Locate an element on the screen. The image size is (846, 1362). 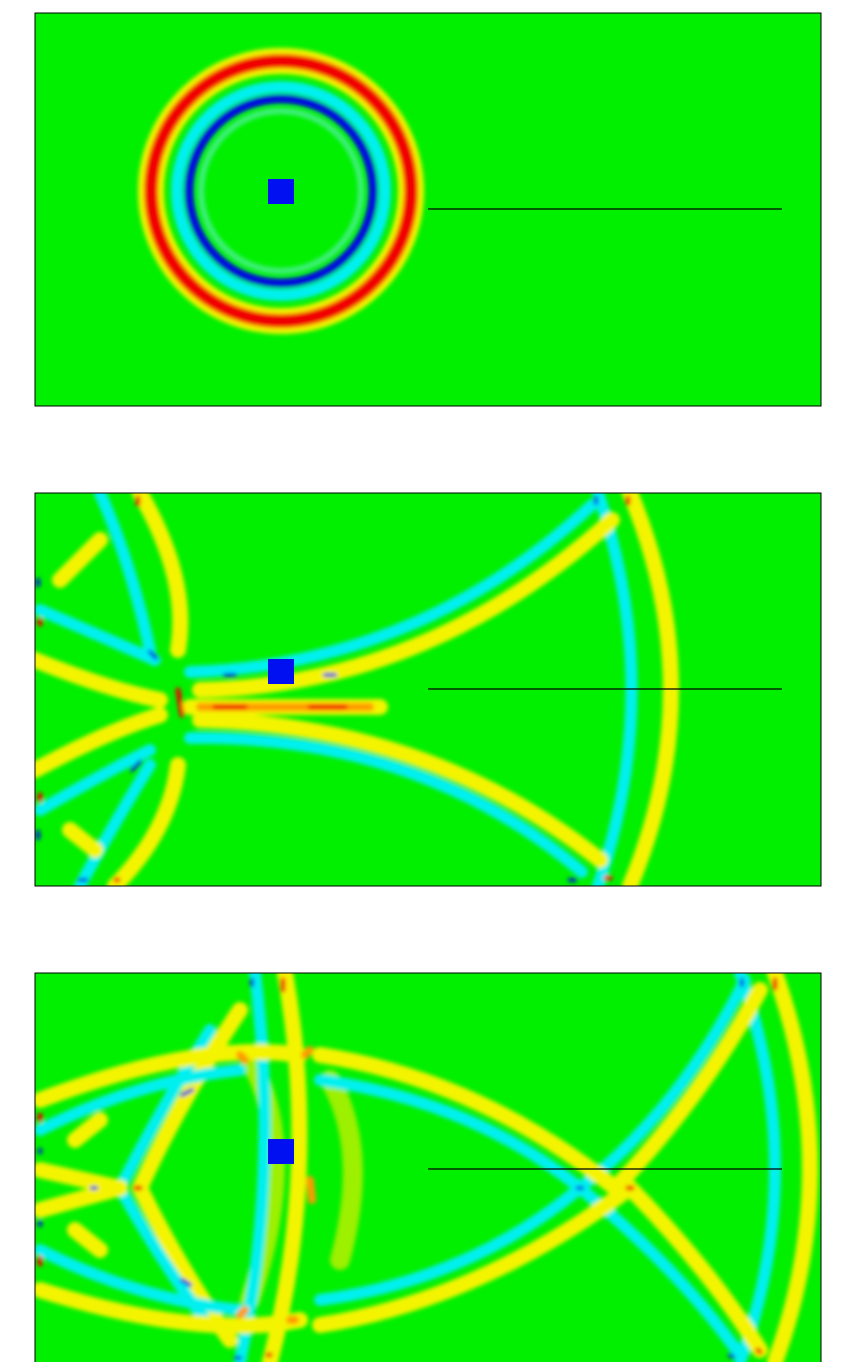
ring is located at coordinates (281, 191).